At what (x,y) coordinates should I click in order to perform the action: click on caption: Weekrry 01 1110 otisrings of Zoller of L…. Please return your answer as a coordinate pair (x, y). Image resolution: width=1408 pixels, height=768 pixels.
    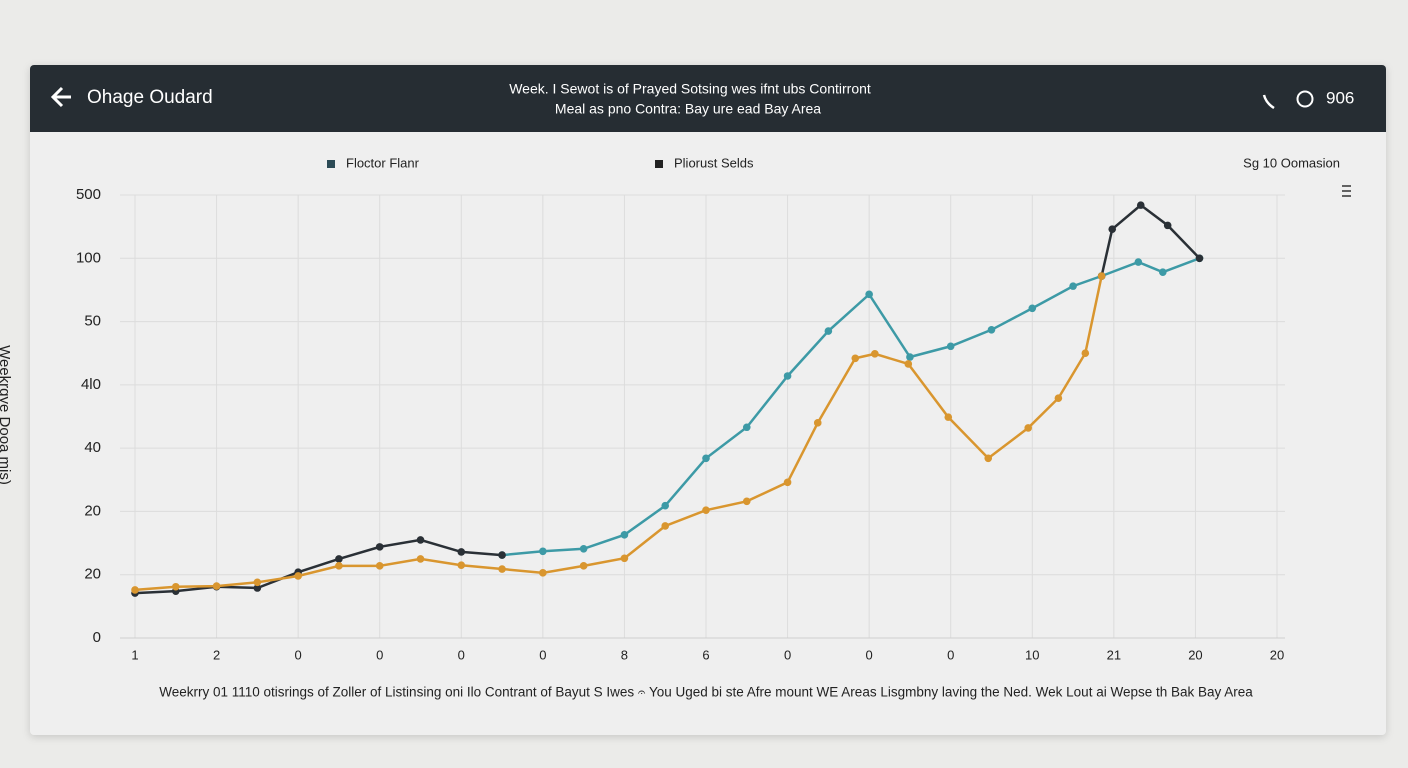
    Looking at the image, I should click on (706, 692).